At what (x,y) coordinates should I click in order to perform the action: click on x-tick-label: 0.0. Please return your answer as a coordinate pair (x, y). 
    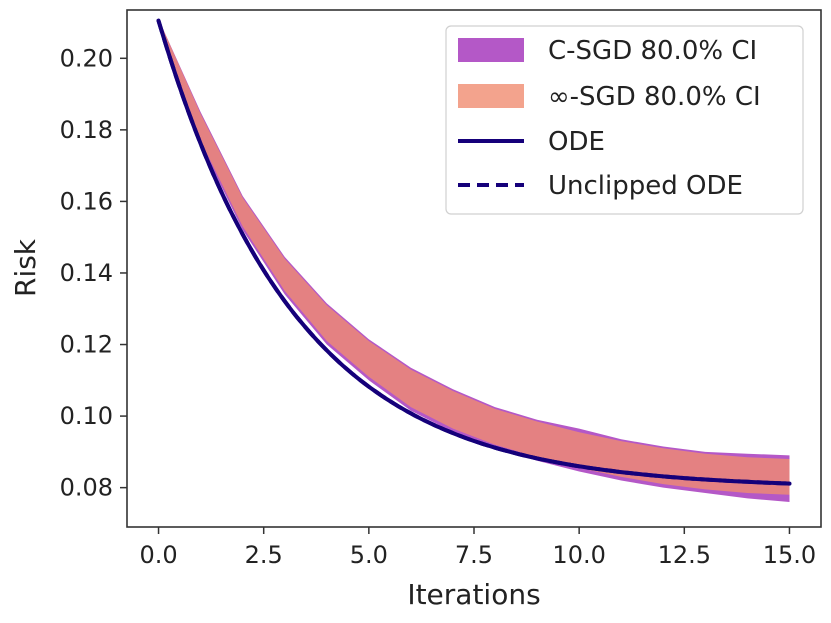
    Looking at the image, I should click on (158, 555).